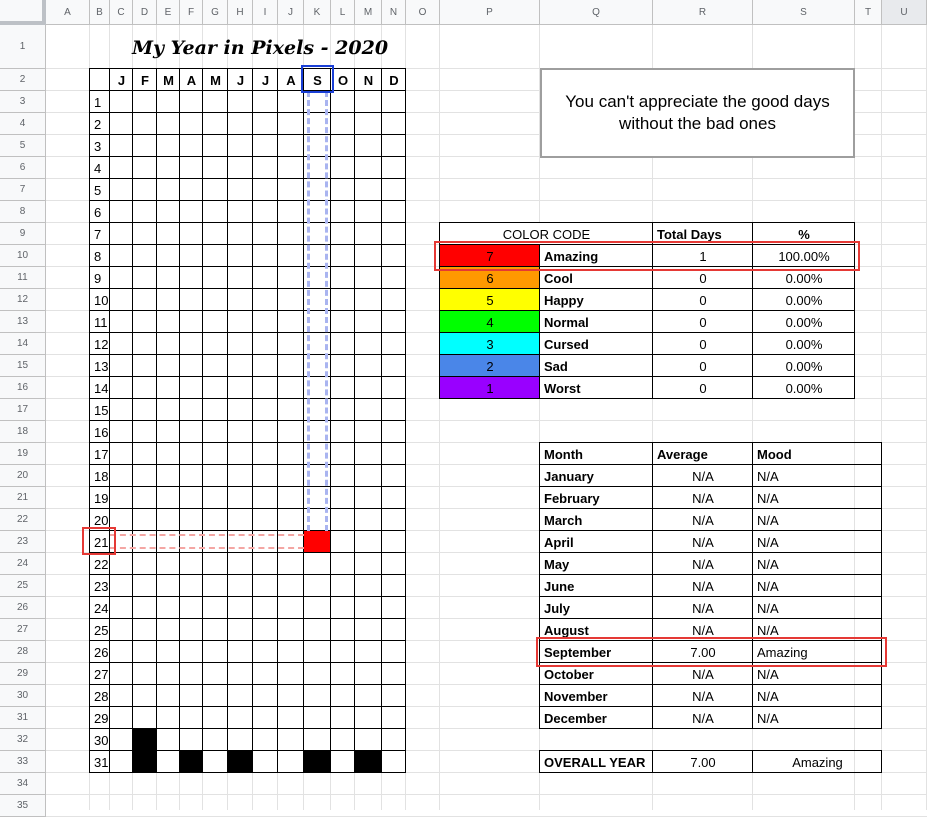  What do you see at coordinates (804, 278) in the screenshot?
I see `mood-percent: 0.00%` at bounding box center [804, 278].